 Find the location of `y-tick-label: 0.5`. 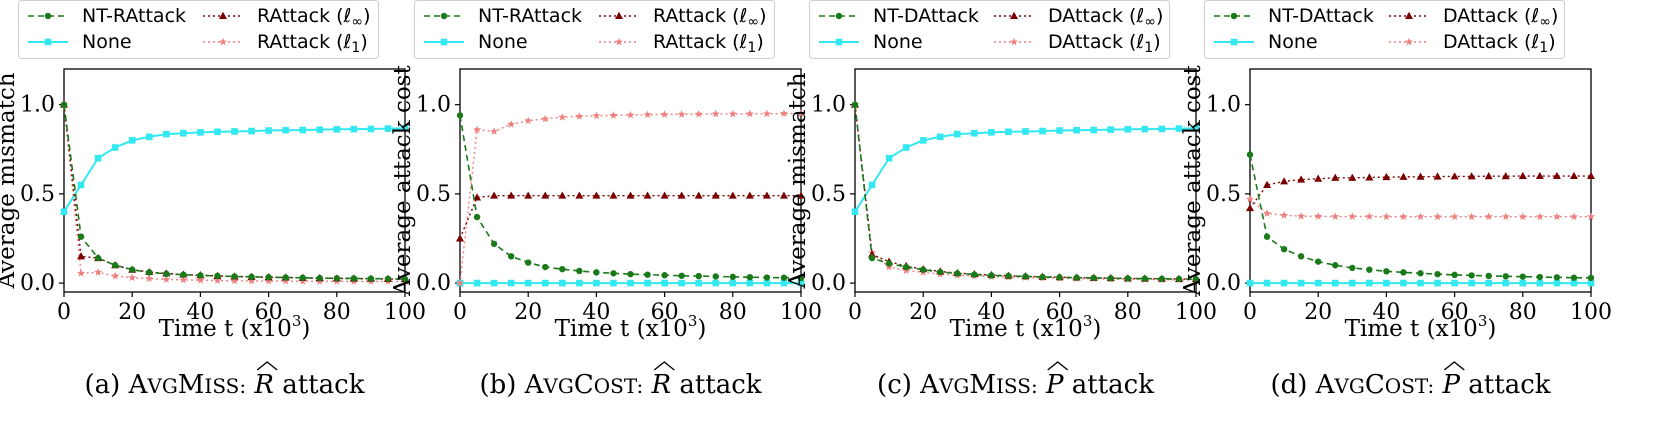

y-tick-label: 0.5 is located at coordinates (433, 194).